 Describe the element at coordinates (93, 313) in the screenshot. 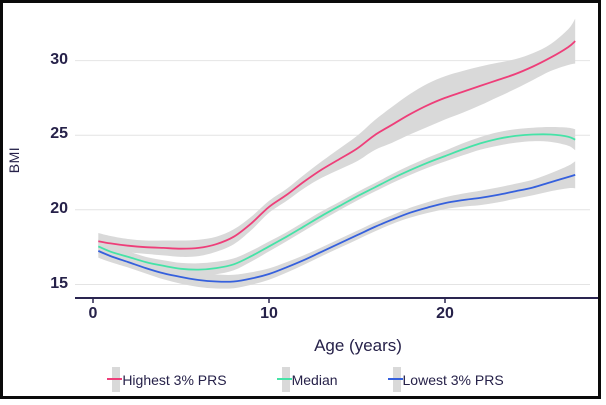

I see `x-tick-label: 0` at that location.